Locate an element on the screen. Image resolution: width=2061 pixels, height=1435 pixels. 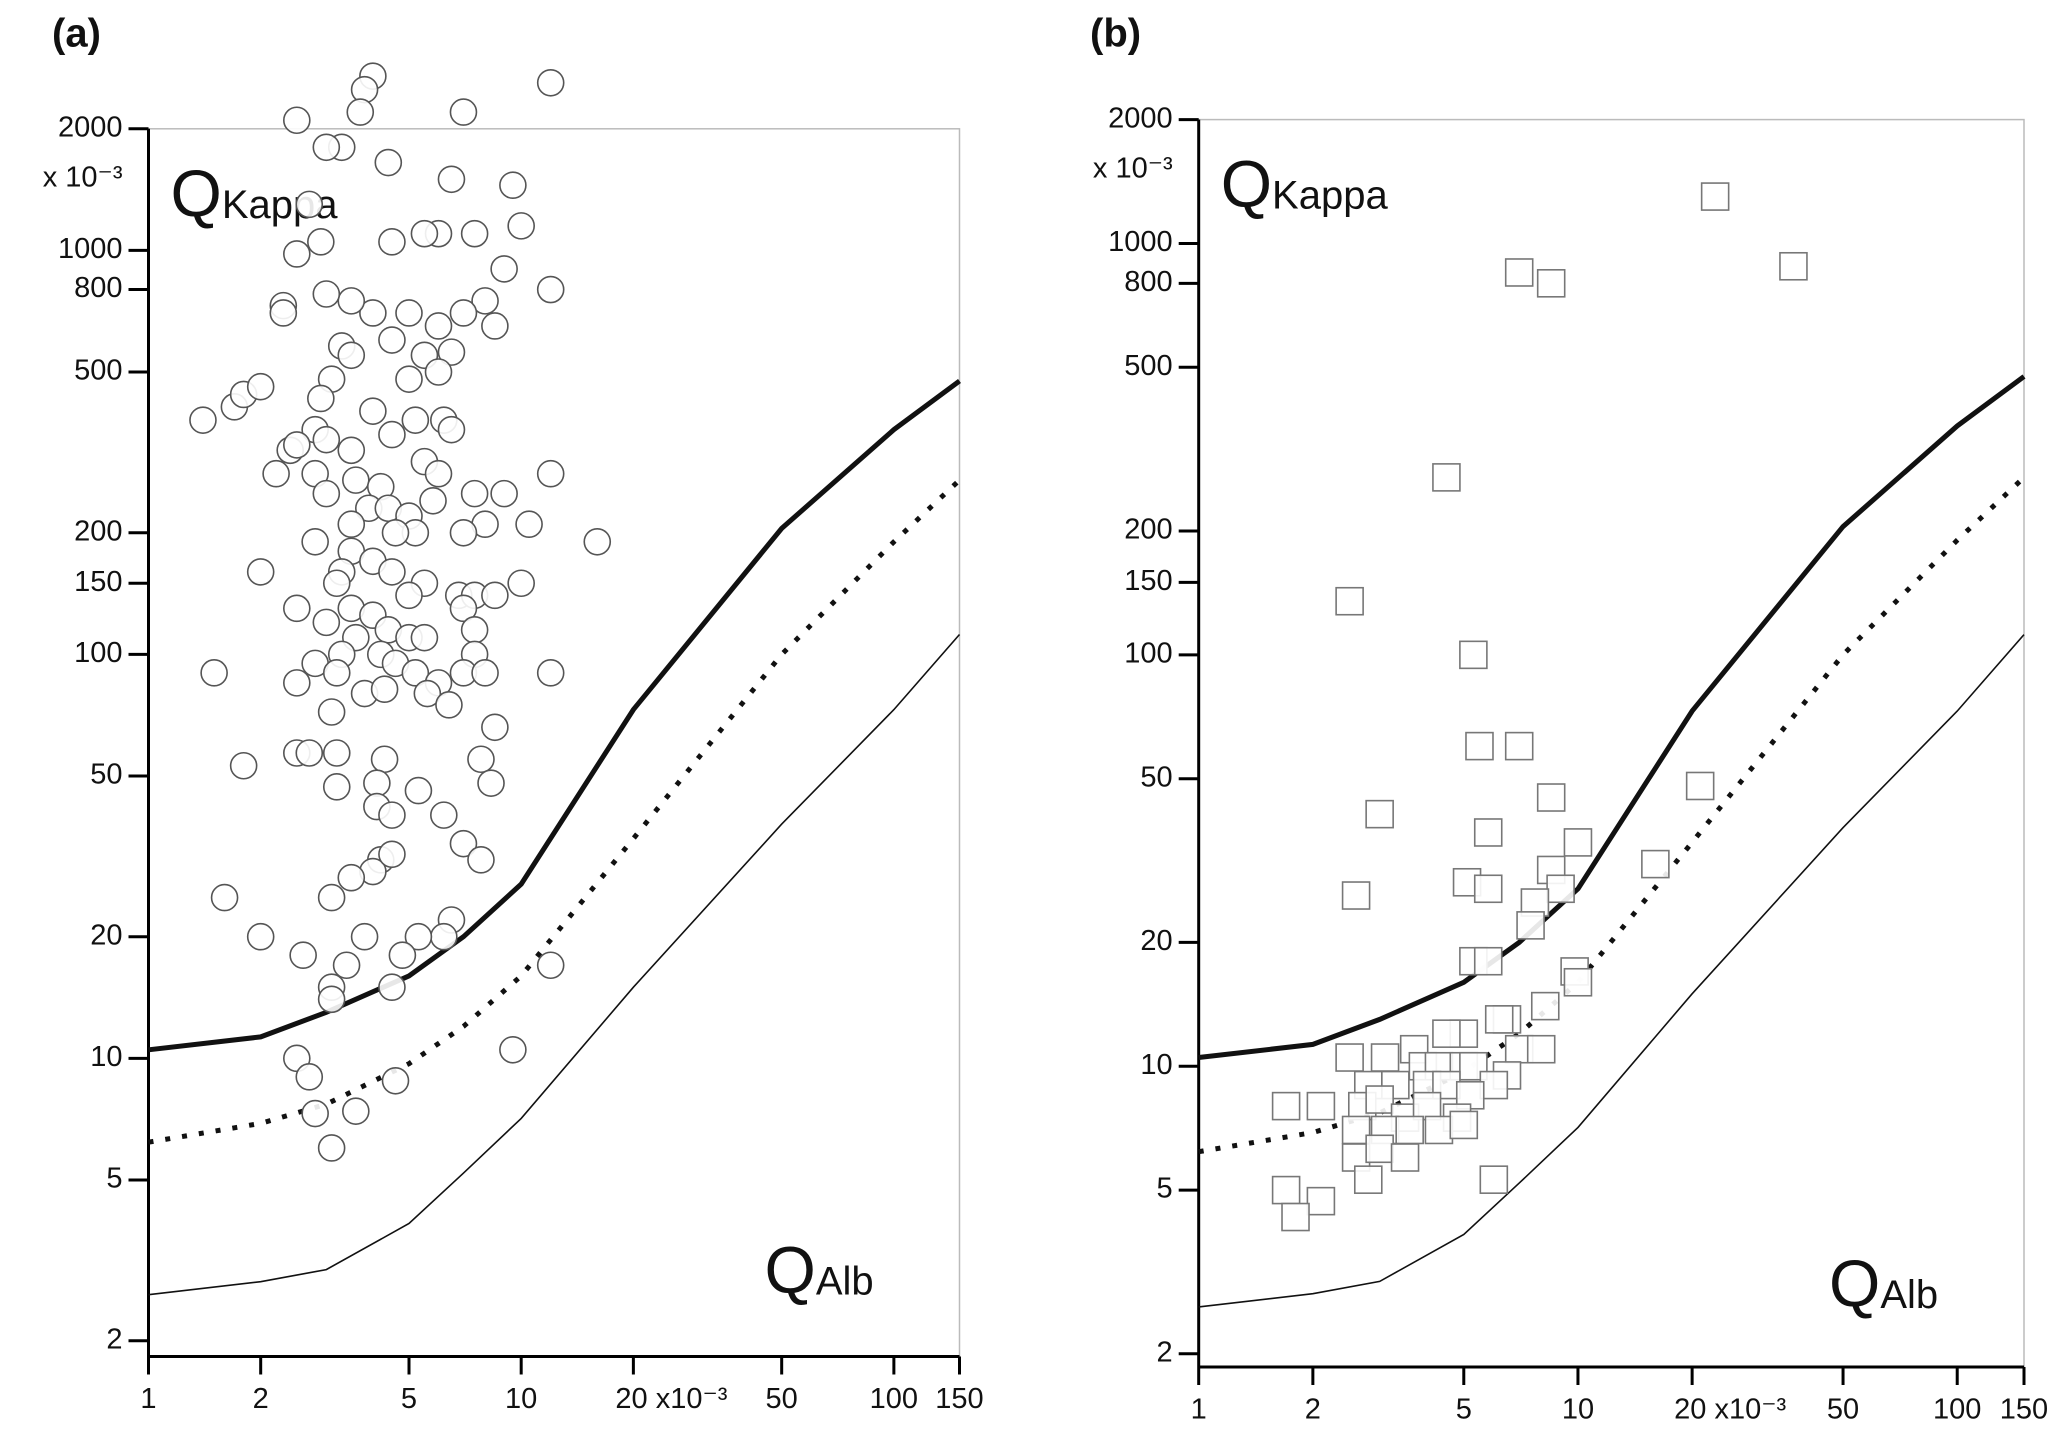
x-tick-label: 2 is located at coordinates (261, 1399).